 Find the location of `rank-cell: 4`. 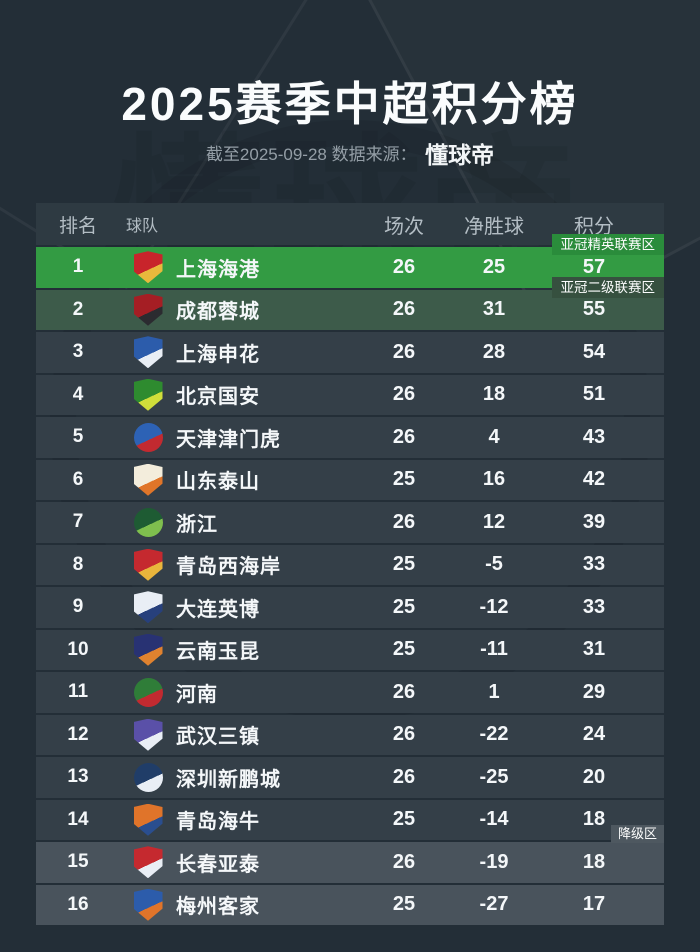

rank-cell: 4 is located at coordinates (78, 394).